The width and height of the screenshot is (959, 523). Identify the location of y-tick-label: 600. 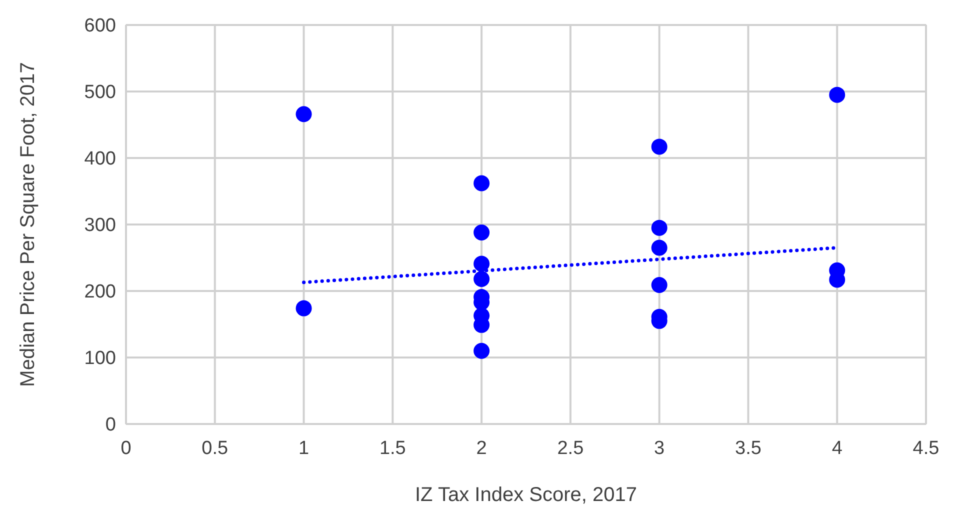
(100, 26).